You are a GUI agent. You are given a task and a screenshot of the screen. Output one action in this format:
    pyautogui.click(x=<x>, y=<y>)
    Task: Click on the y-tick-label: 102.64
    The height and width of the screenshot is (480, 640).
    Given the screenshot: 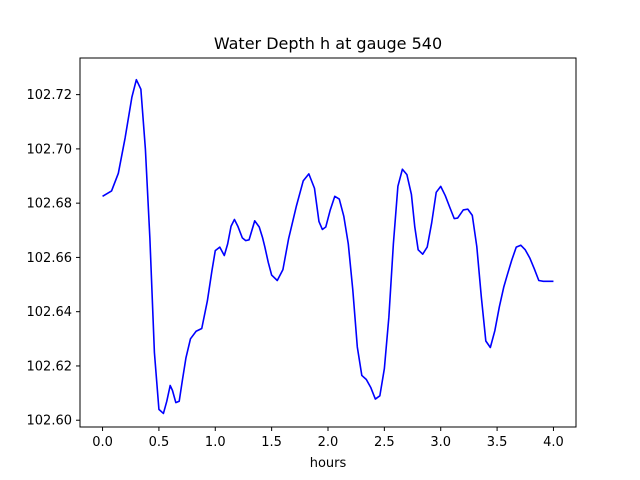 What is the action you would take?
    pyautogui.click(x=50, y=312)
    